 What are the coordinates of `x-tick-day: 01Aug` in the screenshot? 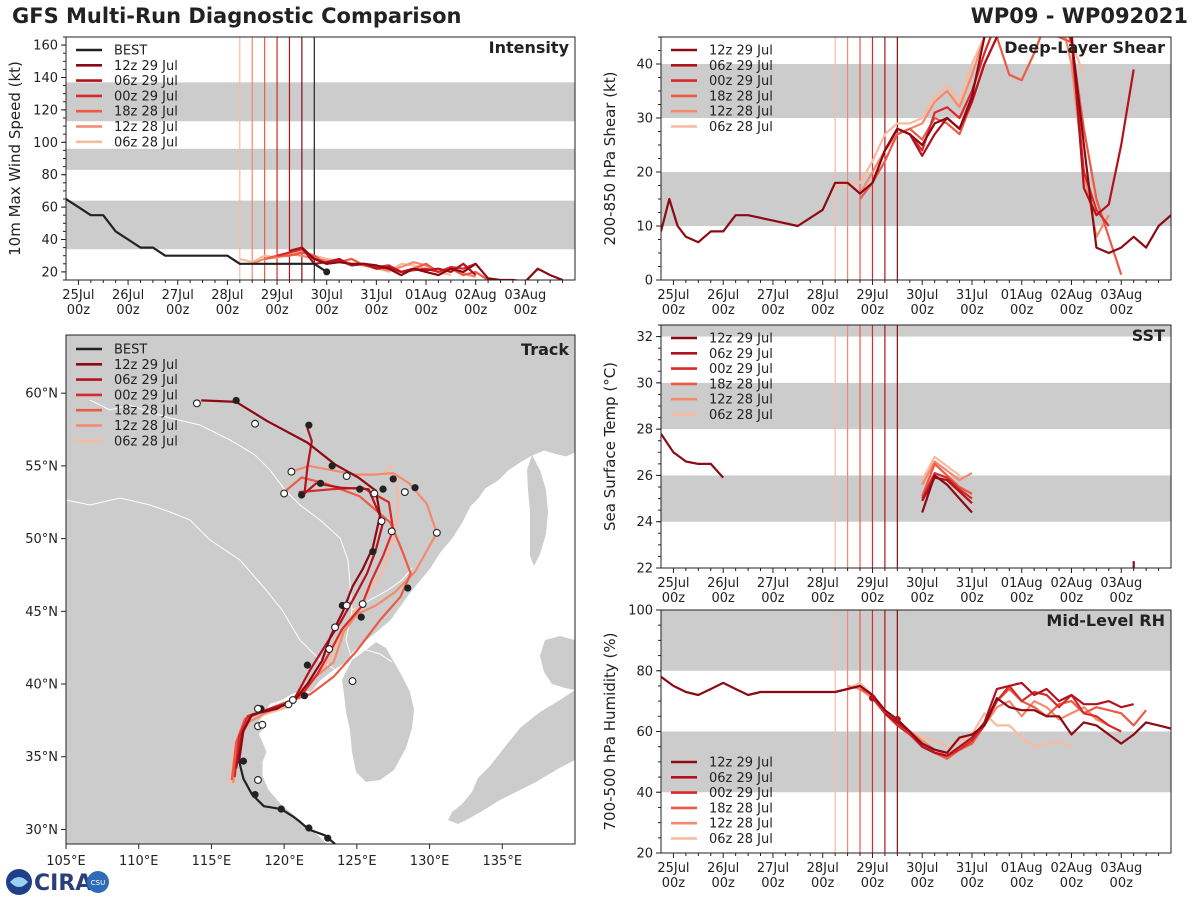 It's located at (426, 295).